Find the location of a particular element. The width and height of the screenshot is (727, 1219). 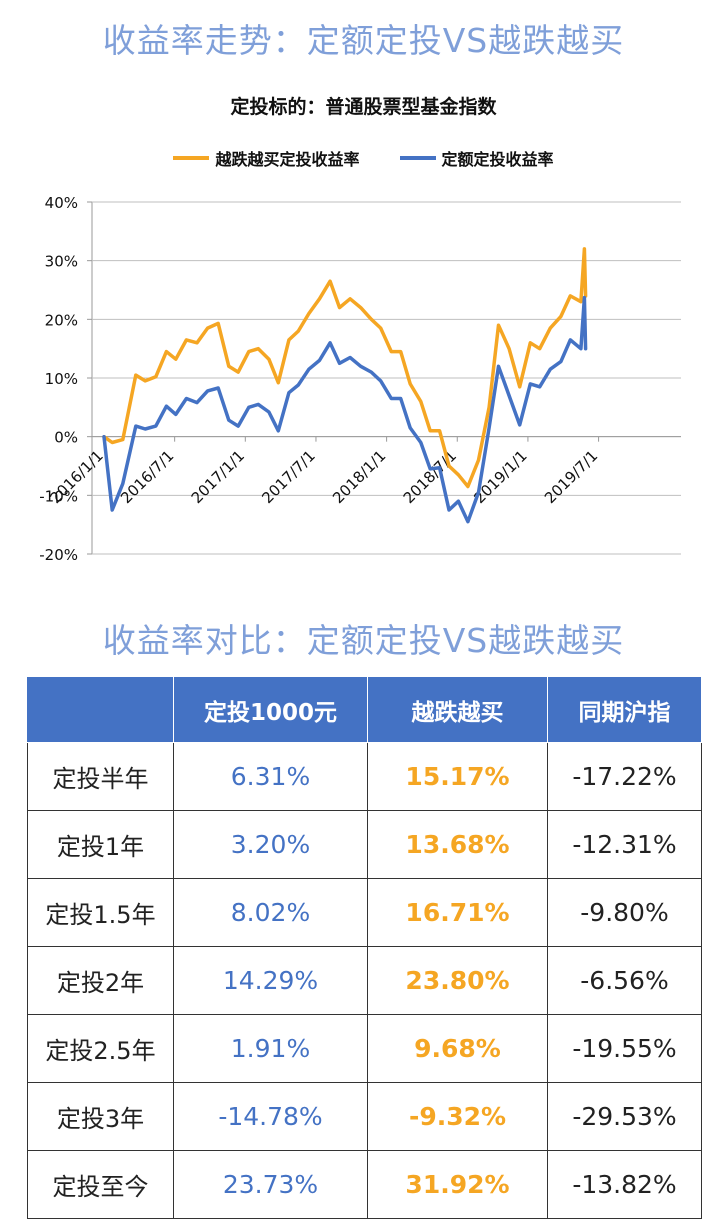

table-row: 定投3年 -14.78% -9.32% -29.53% is located at coordinates (364, 1116).